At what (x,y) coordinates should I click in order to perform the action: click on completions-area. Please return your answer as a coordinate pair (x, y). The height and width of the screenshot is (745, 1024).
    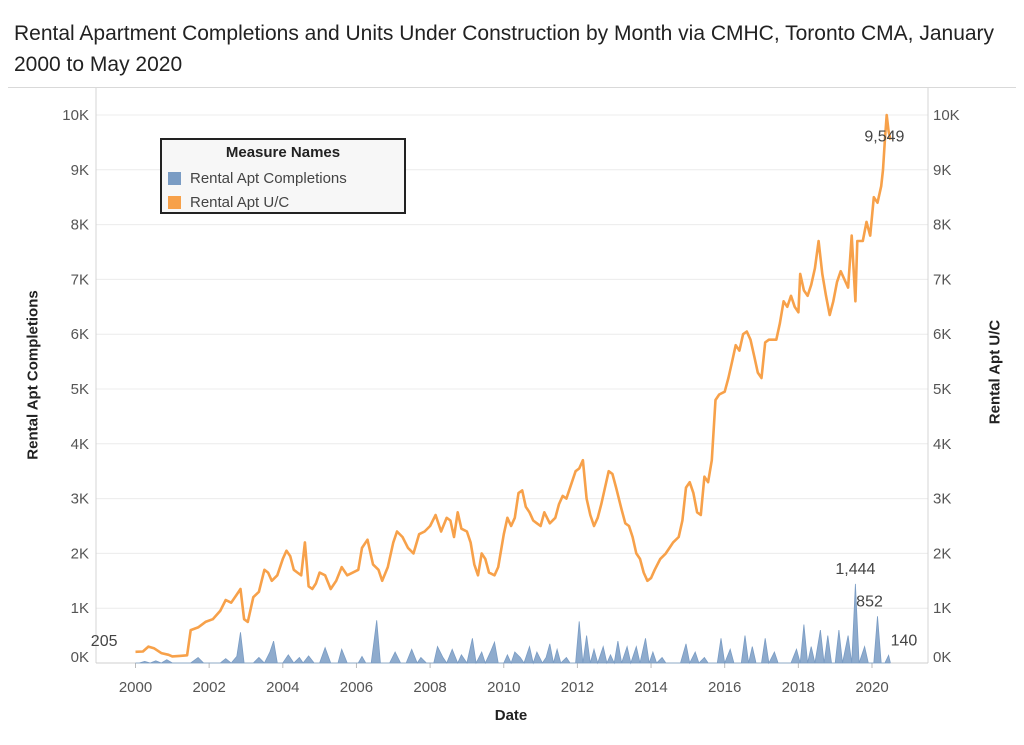
    Looking at the image, I should click on (513, 624).